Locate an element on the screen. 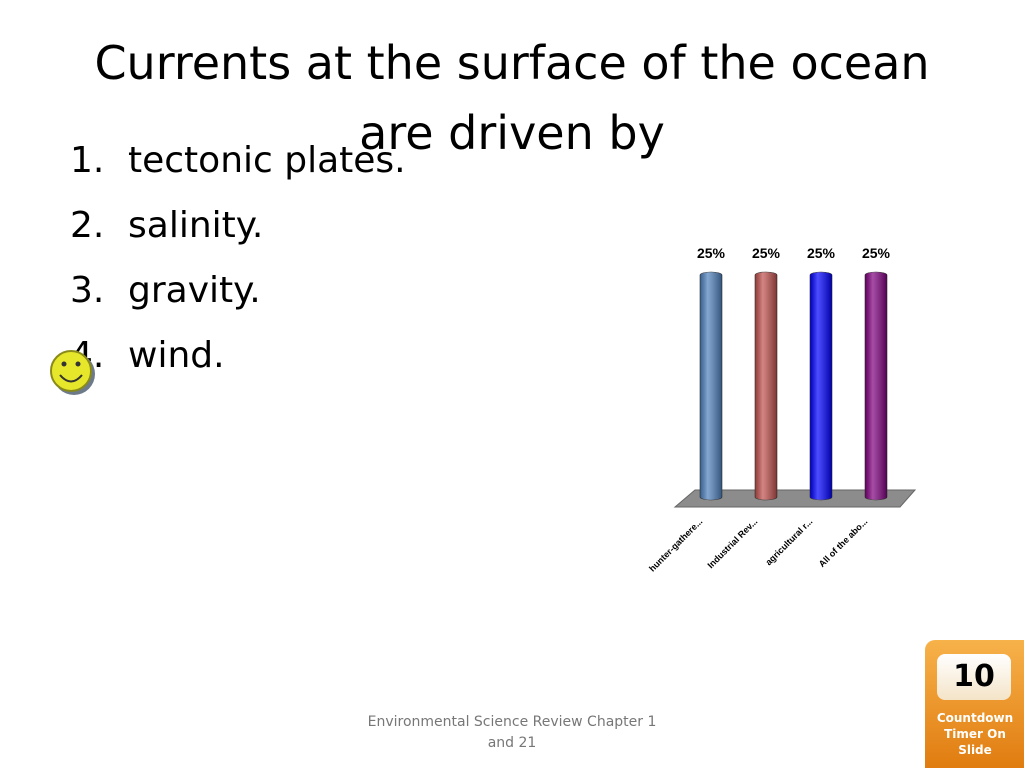 The image size is (1024, 768). timer-label: Countdown Timer On Slide is located at coordinates (975, 734).